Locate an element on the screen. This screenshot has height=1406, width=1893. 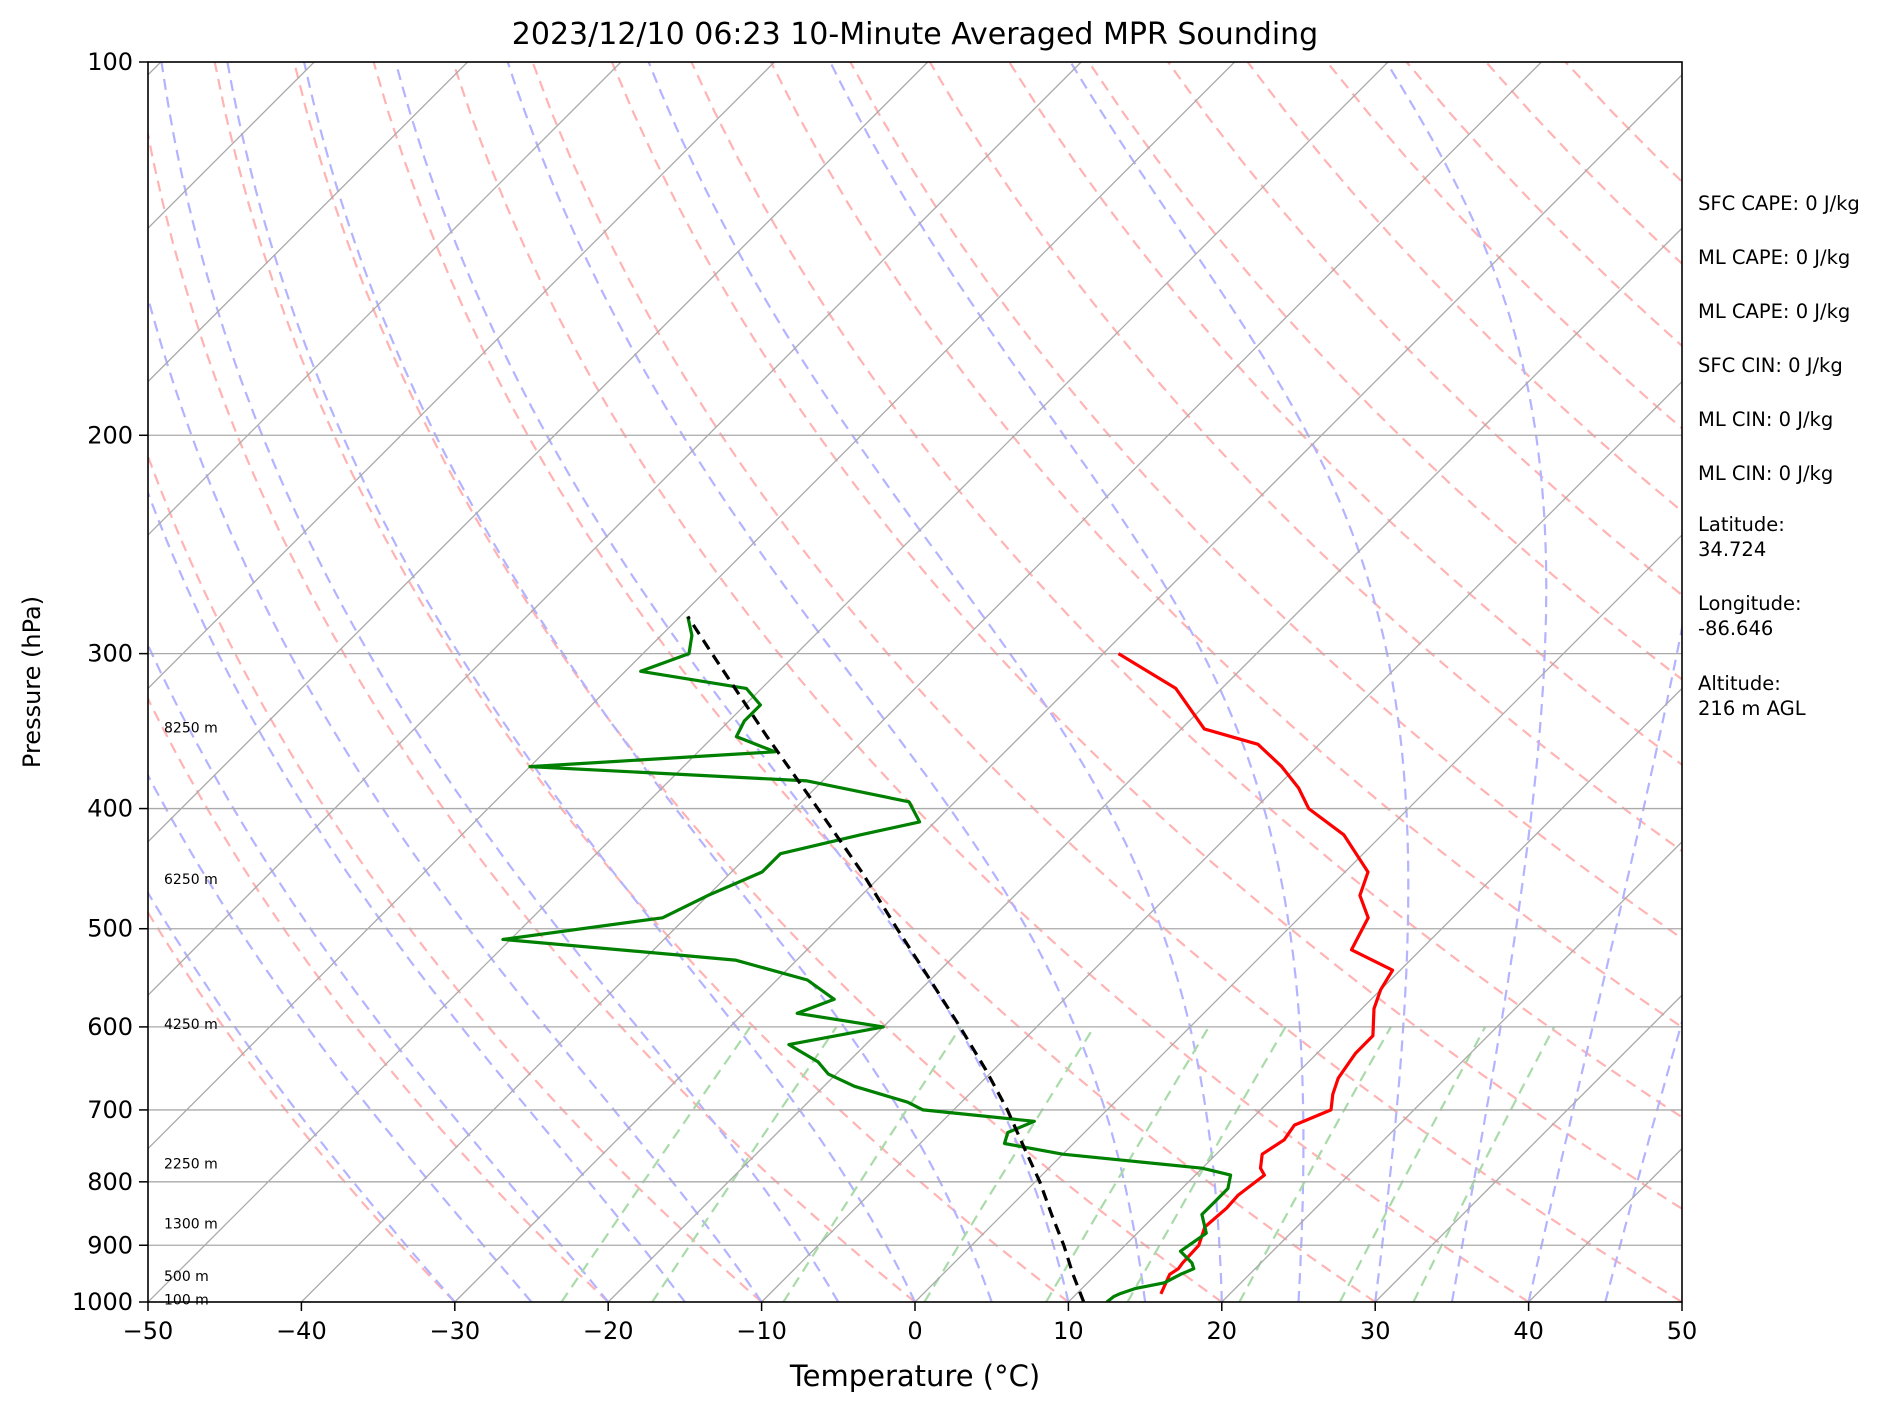
x-tick-label: 50 is located at coordinates (1682, 1331).